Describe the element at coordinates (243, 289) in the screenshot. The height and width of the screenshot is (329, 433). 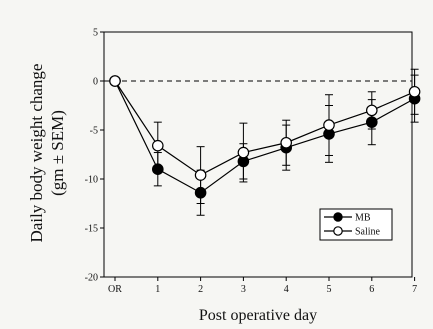
I see `x-tick-label: 3` at that location.